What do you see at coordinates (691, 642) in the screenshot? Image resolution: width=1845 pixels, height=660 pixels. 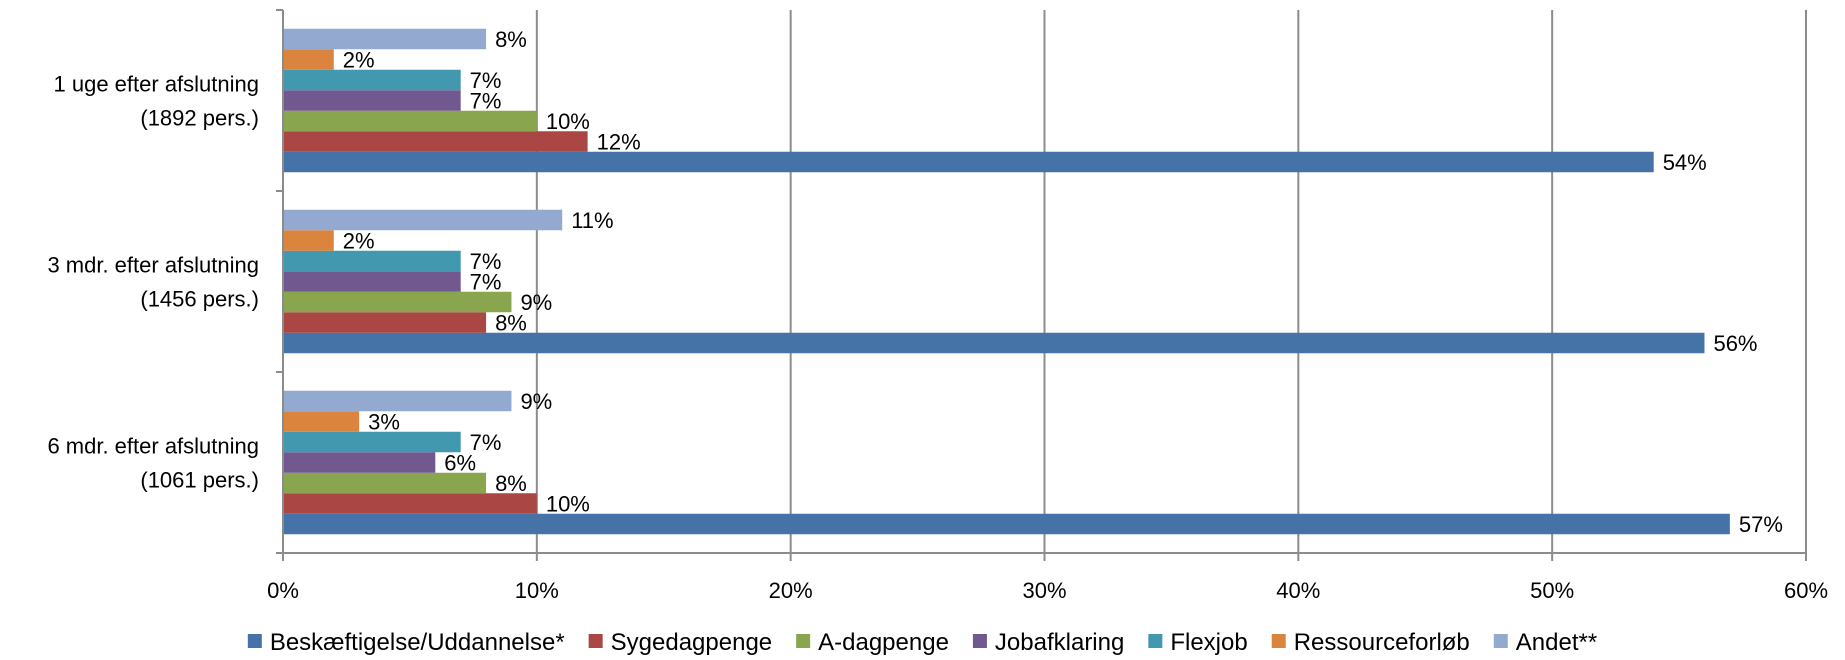 I see `legend-label: Sygedagpenge` at bounding box center [691, 642].